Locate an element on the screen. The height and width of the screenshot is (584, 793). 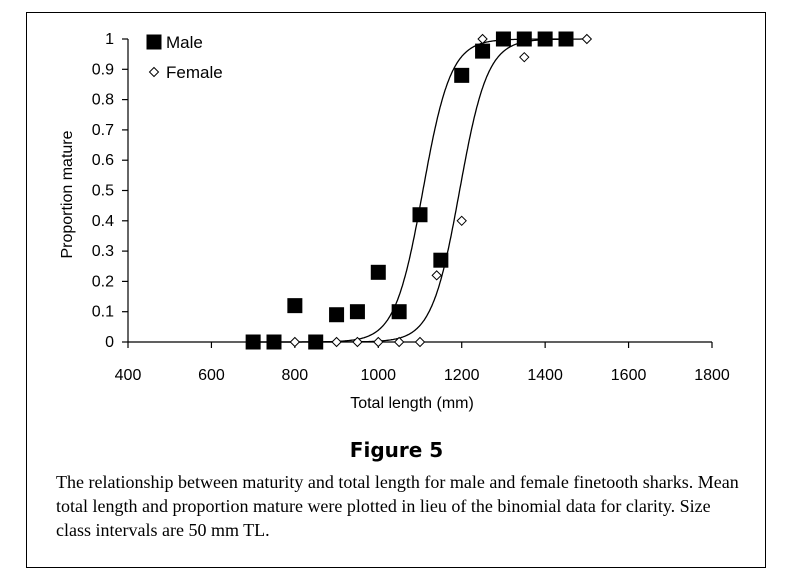
y-tick-label: 0.1 is located at coordinates (103, 312).